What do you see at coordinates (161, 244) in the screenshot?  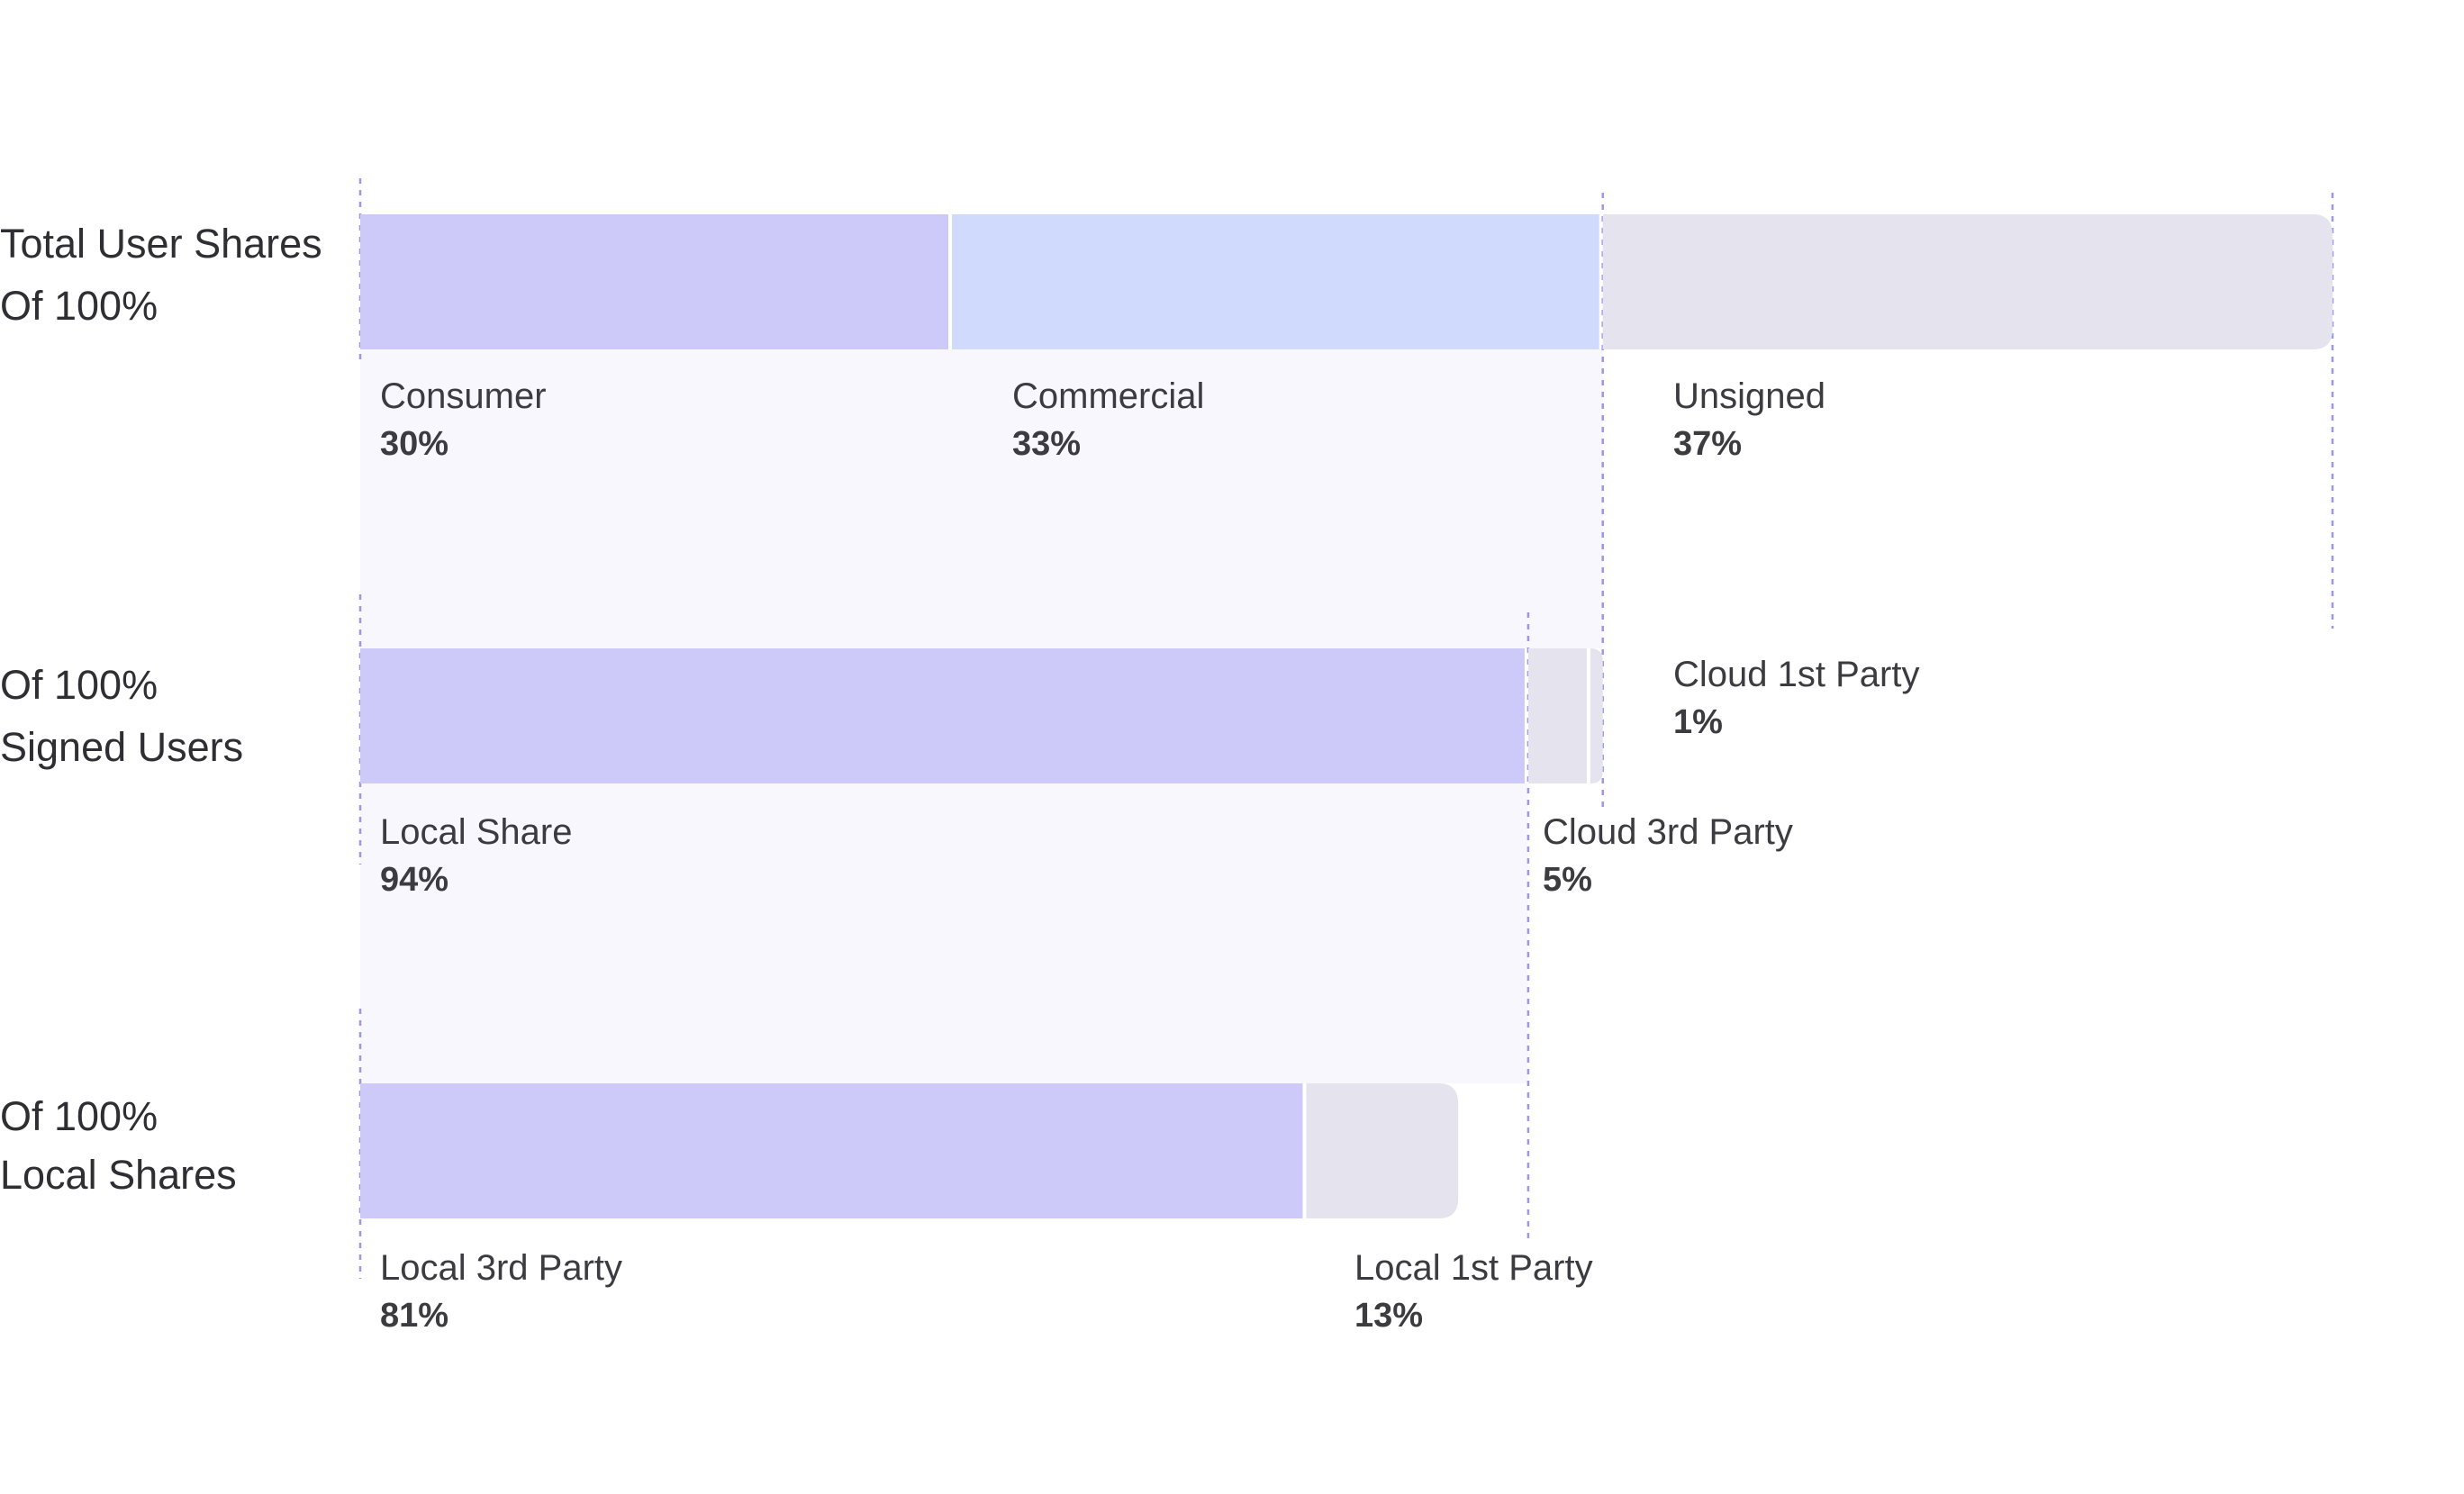 I see `row-label-1-line-1: Total User Shares` at bounding box center [161, 244].